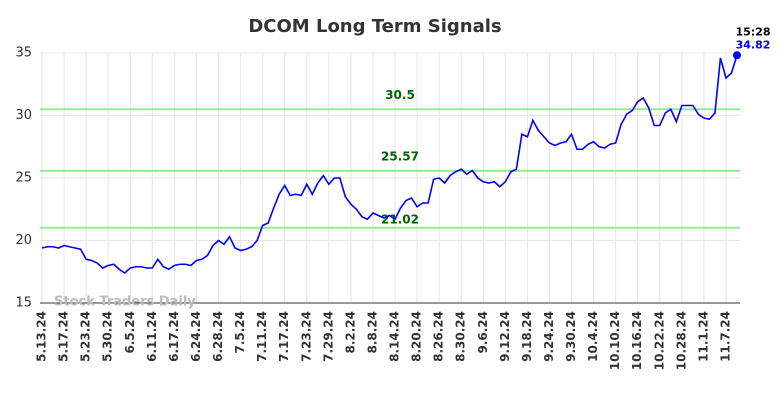 Image resolution: width=784 pixels, height=398 pixels. What do you see at coordinates (400, 95) in the screenshot?
I see `signal-label: 30.5` at bounding box center [400, 95].